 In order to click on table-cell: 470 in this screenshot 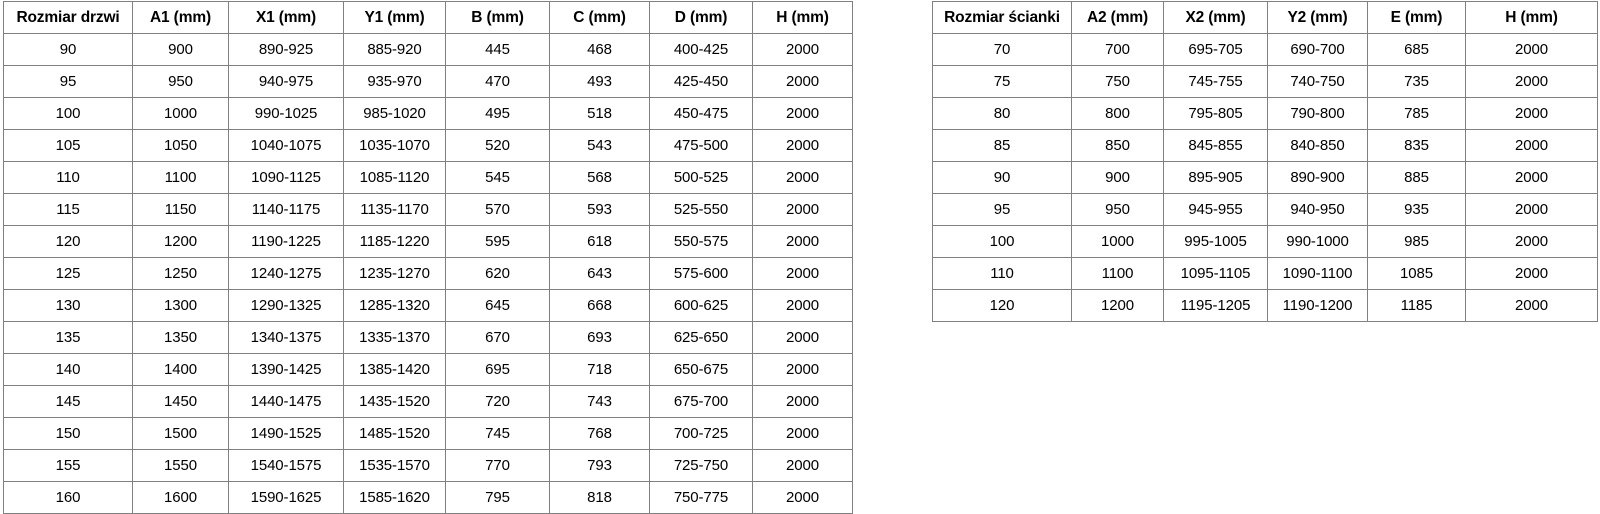, I will do `click(497, 81)`.